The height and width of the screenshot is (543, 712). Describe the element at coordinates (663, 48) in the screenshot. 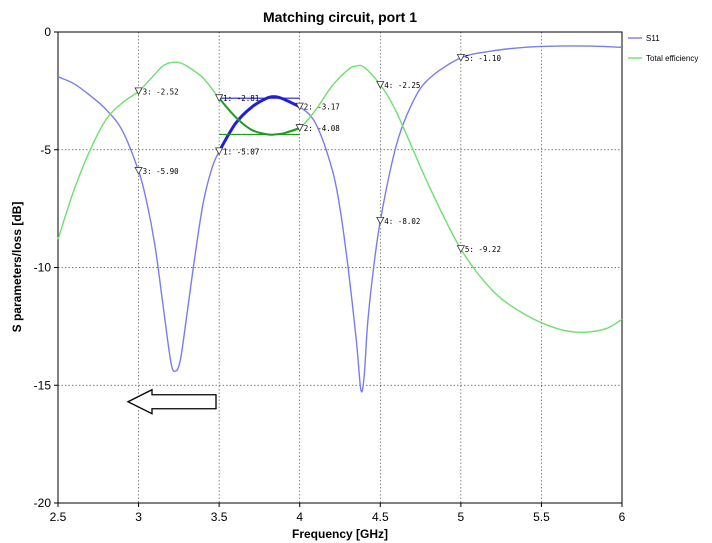

I see `legend: S11 Total efficiency` at that location.